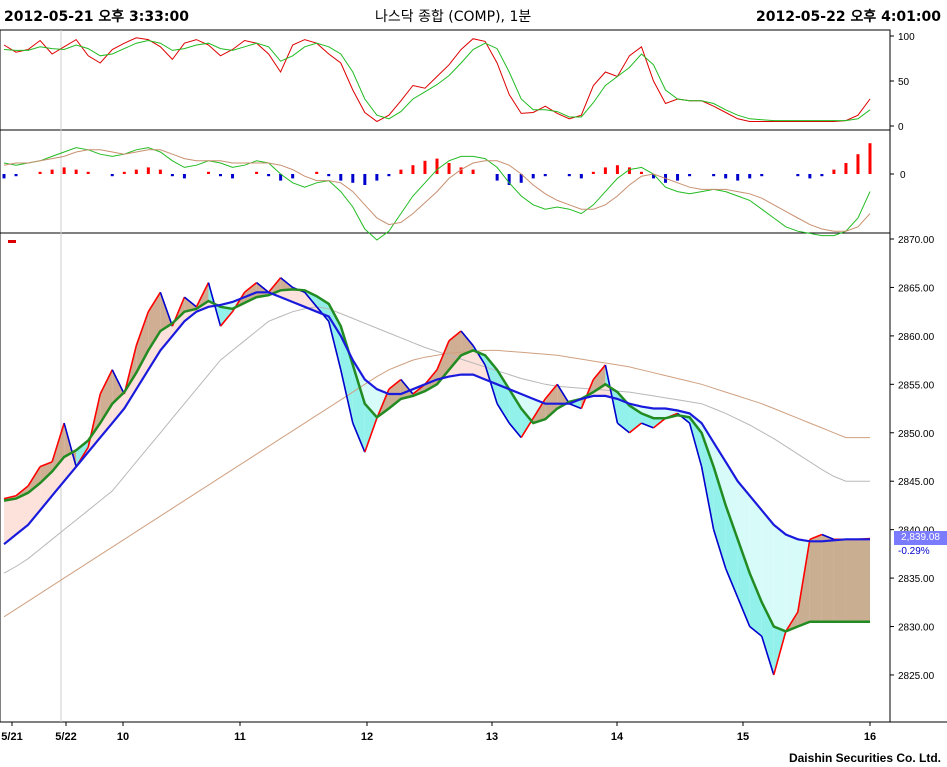  What do you see at coordinates (870, 737) in the screenshot?
I see `x-tick-label: 16` at bounding box center [870, 737].